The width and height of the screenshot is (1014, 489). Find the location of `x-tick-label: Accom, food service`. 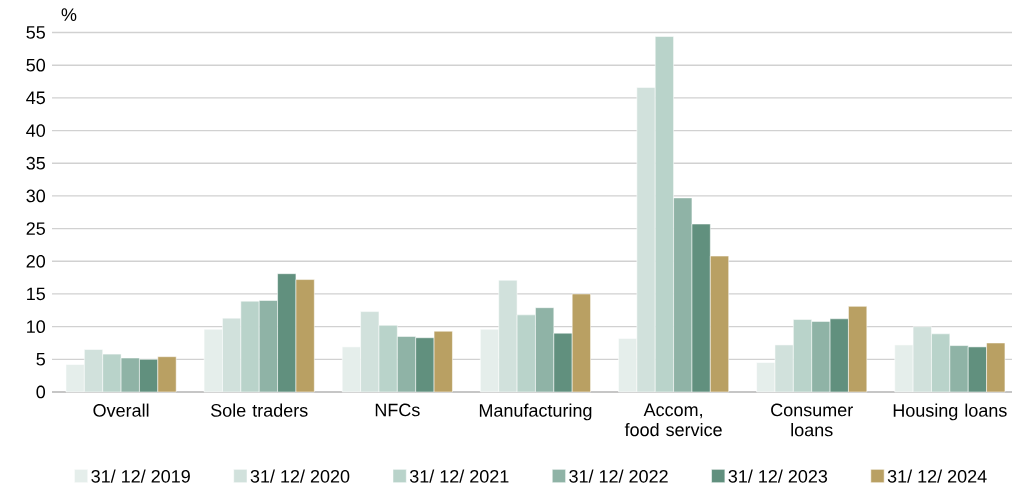

x-tick-label: Accom, food service is located at coordinates (673, 420).